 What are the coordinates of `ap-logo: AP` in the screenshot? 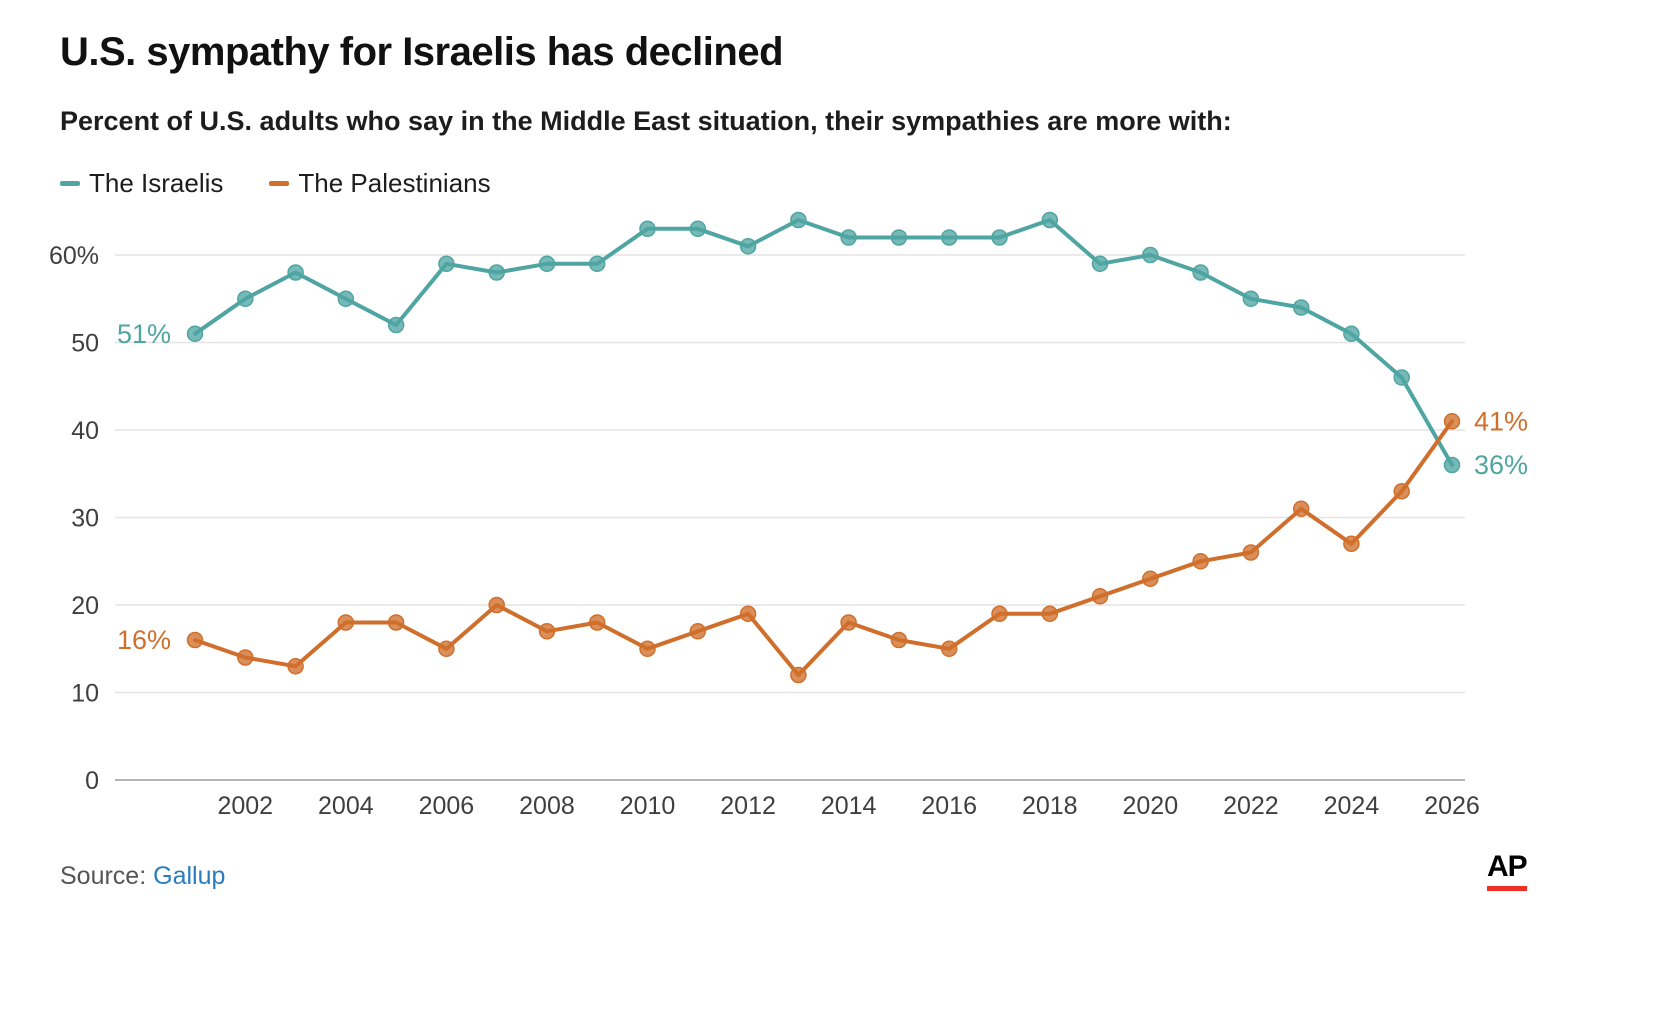 It's located at (1507, 870).